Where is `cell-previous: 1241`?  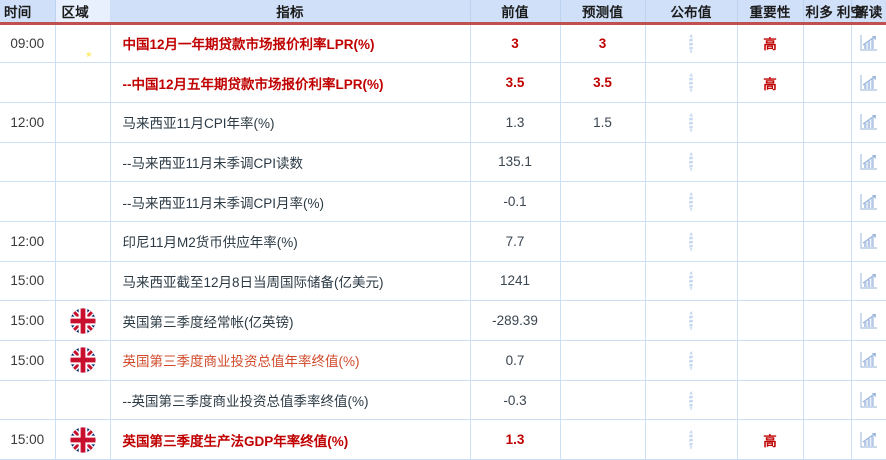
cell-previous: 1241 is located at coordinates (515, 281).